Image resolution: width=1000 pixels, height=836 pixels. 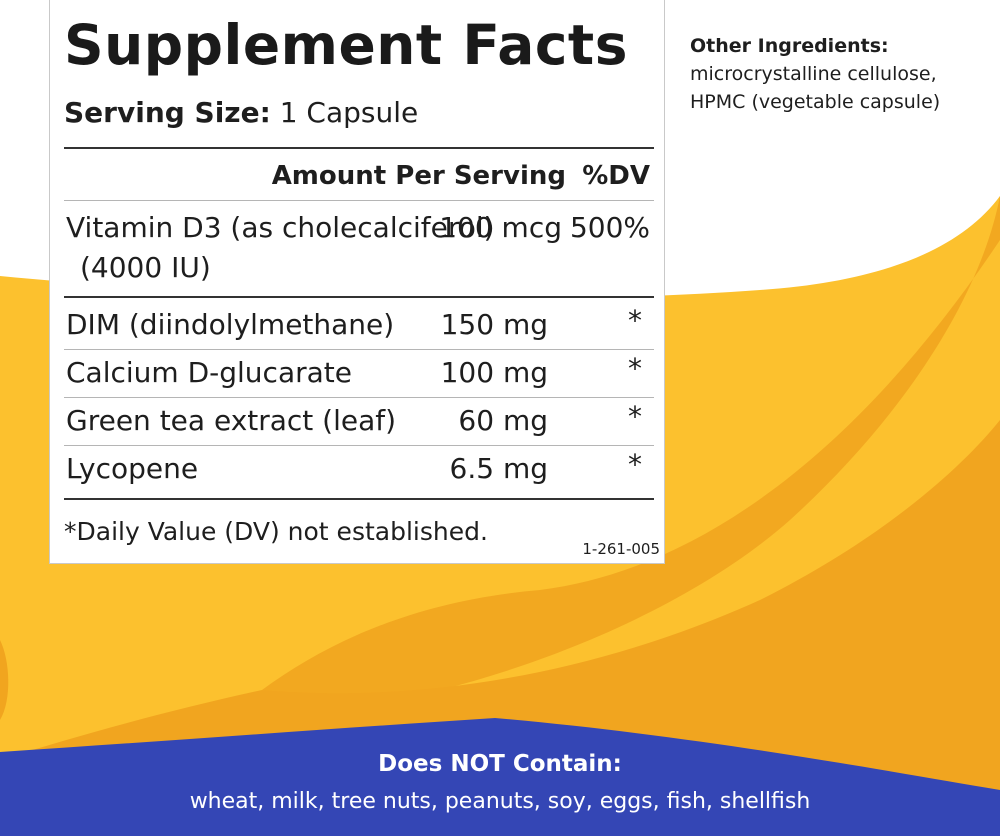 What do you see at coordinates (231, 420) in the screenshot?
I see `ingredient-name: Green tea extract (leaf)` at bounding box center [231, 420].